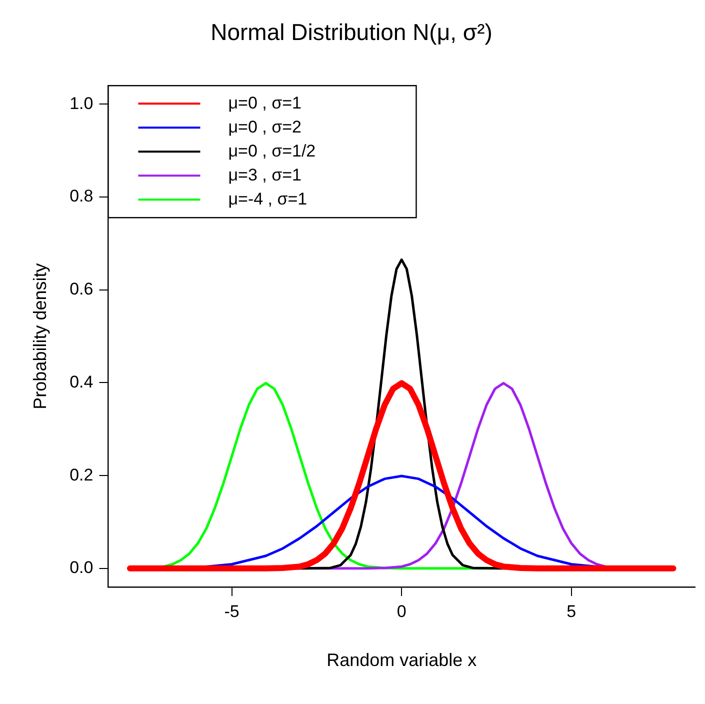 Image resolution: width=705 pixels, height=704 pixels. What do you see at coordinates (351, 32) in the screenshot?
I see `chart-title: Normal Distribution N(μ, σ²)` at bounding box center [351, 32].